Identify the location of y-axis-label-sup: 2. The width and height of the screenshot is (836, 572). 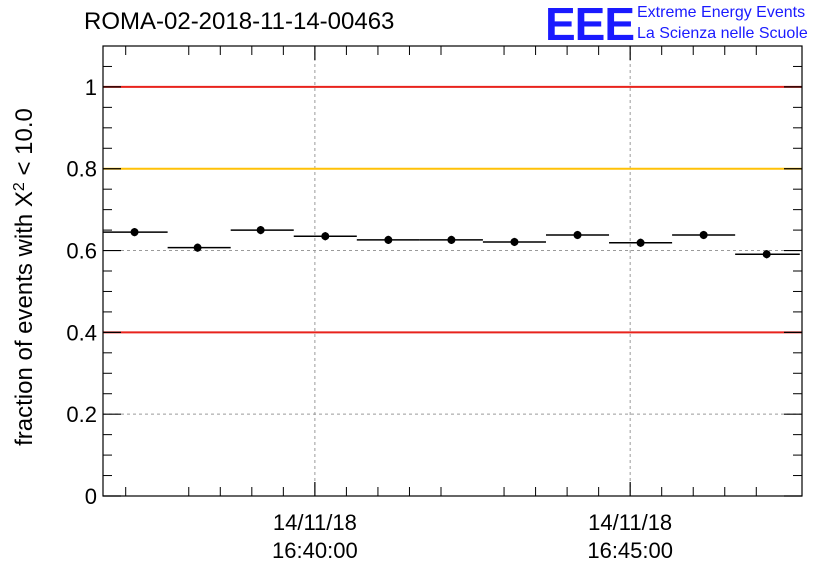
(19, 186).